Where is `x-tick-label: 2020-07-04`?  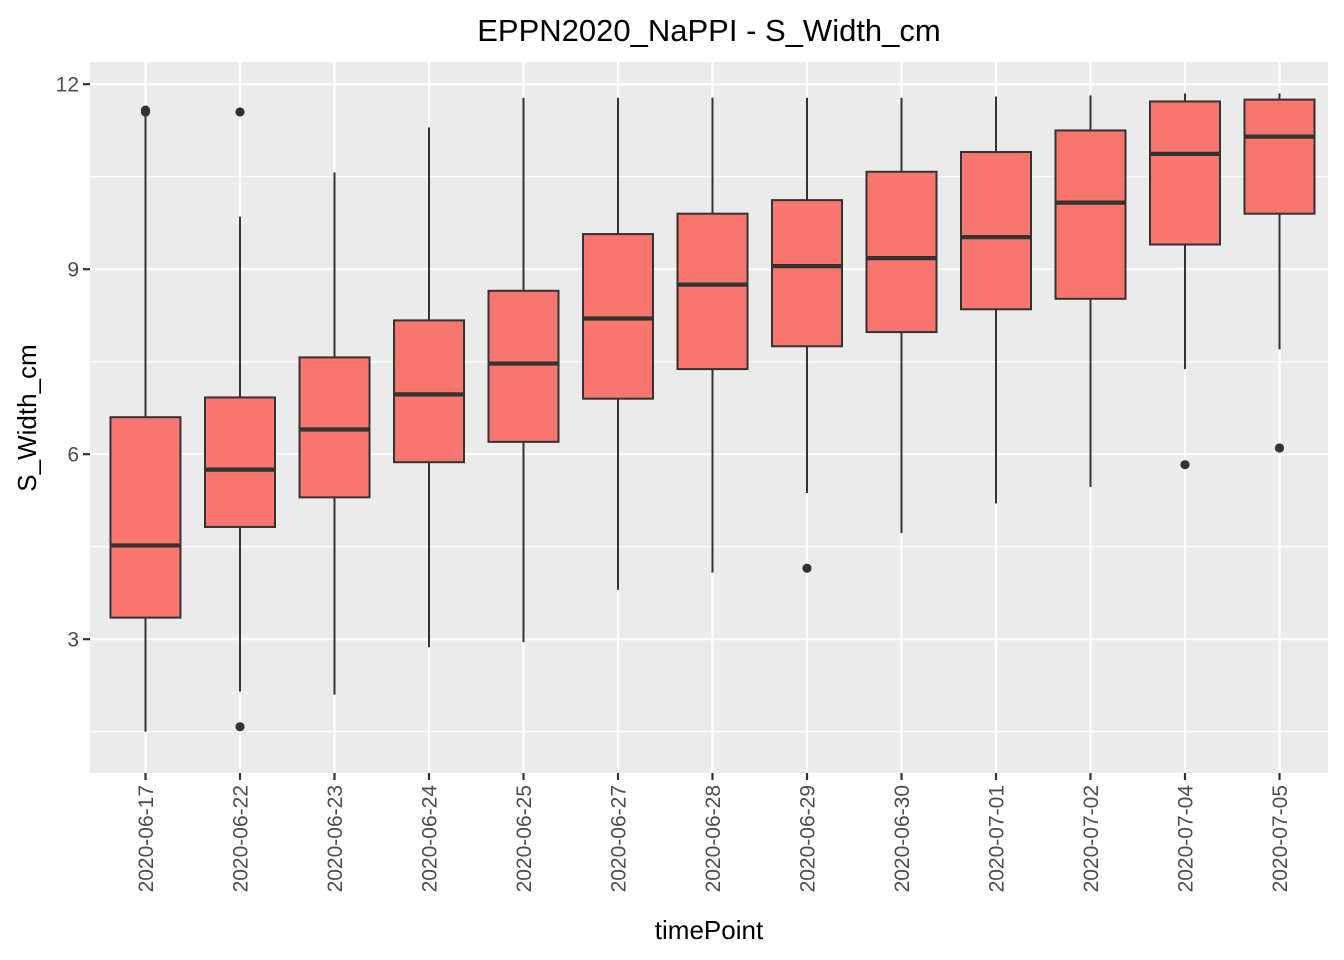 x-tick-label: 2020-07-04 is located at coordinates (1186, 839).